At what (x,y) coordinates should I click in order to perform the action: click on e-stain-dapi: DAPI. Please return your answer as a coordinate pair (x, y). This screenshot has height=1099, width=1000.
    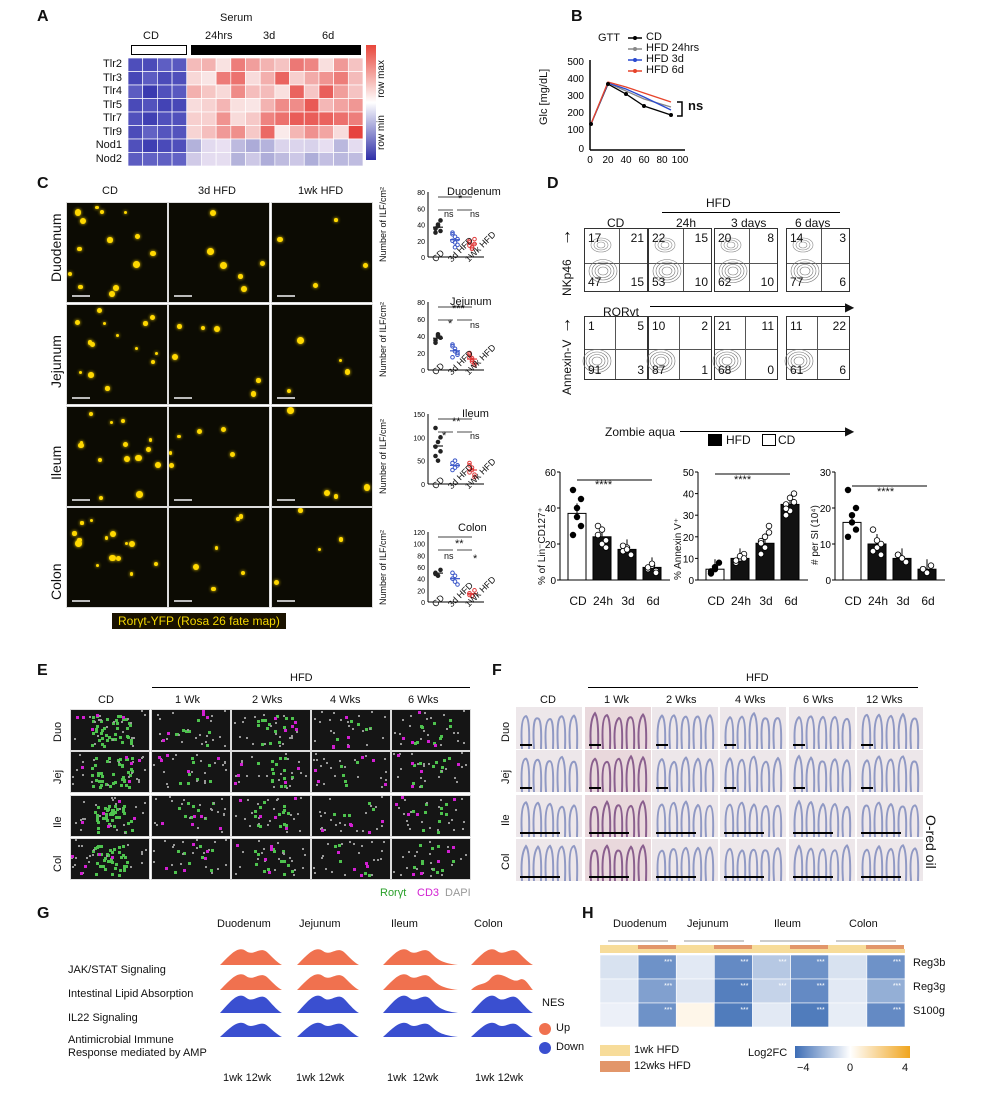
    Looking at the image, I should click on (458, 893).